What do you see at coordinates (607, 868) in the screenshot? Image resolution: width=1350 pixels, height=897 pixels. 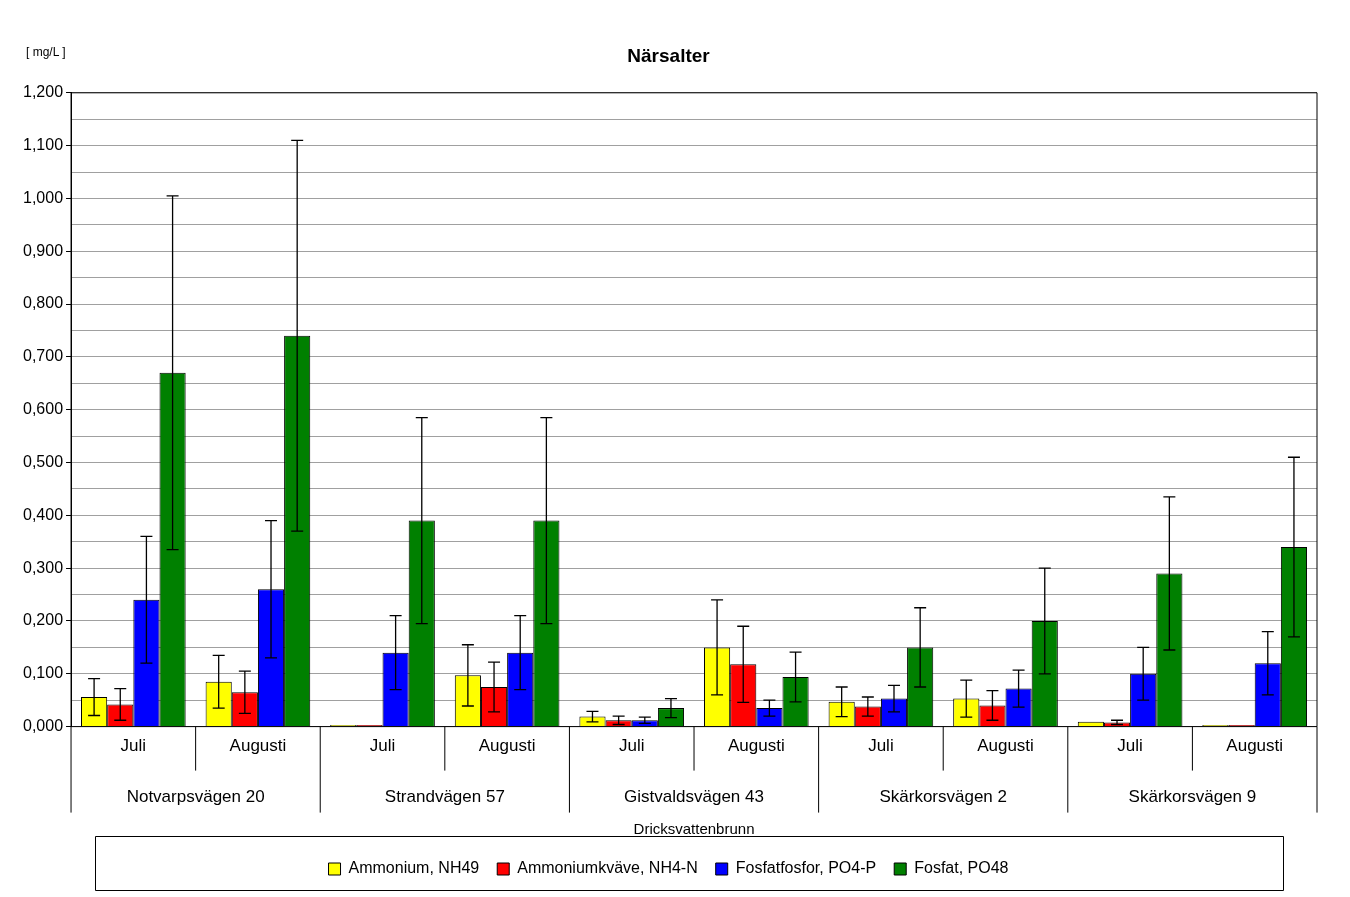 I see `legend-label: Ammoniumkväve, NH4-N` at bounding box center [607, 868].